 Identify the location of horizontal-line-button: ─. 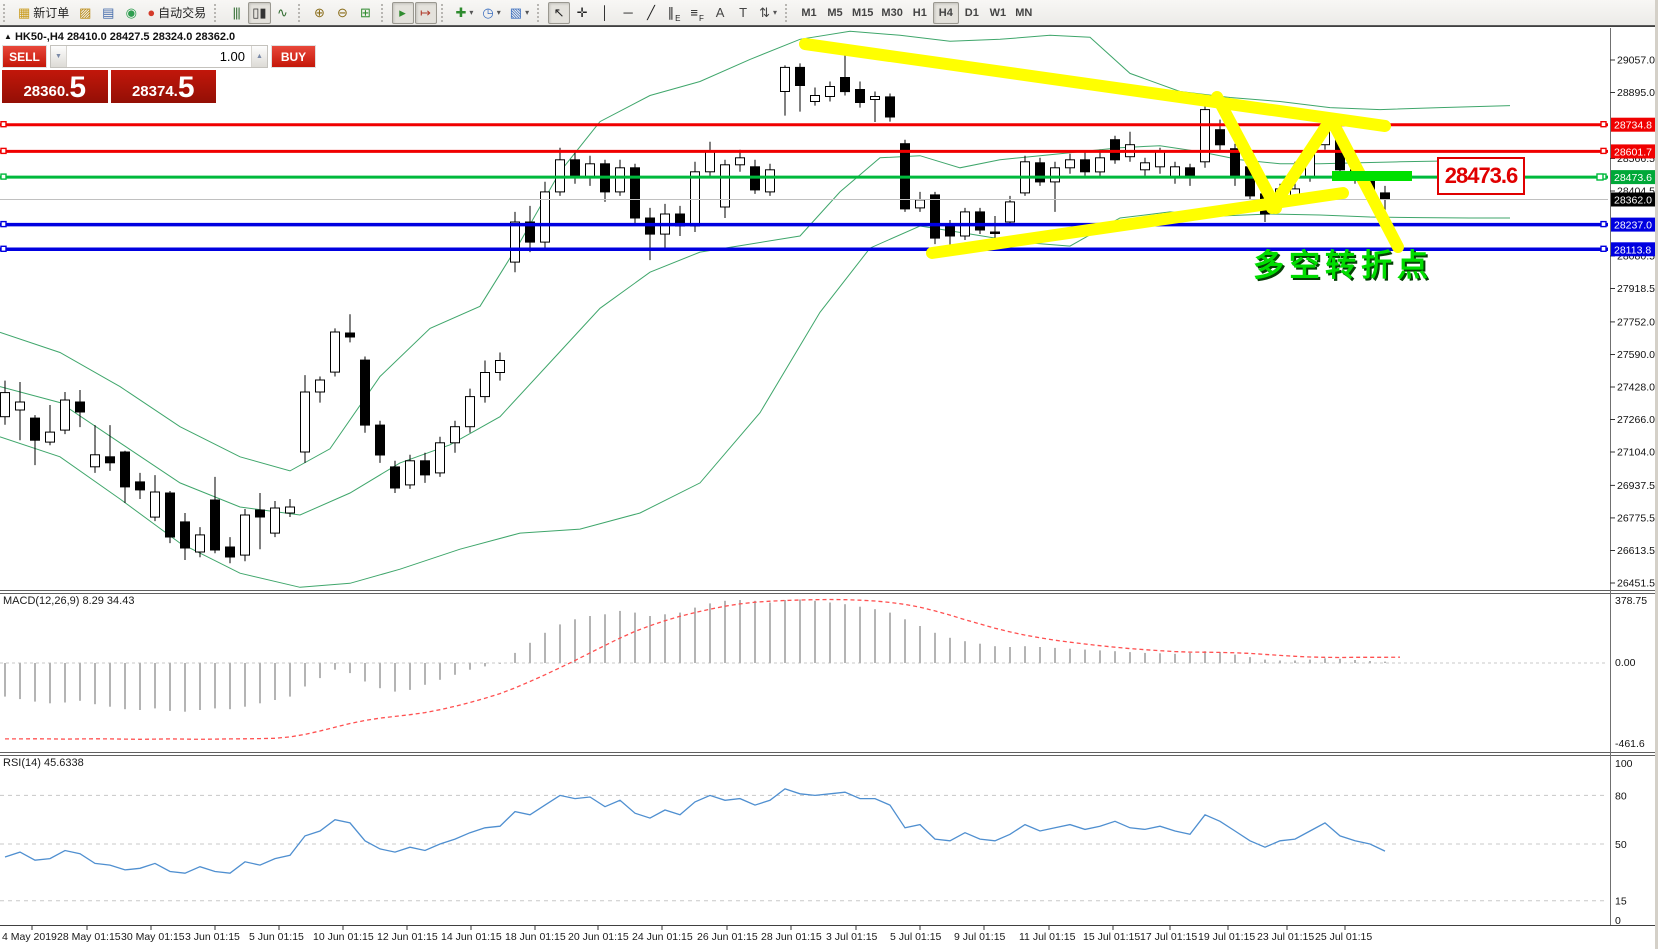
(628, 13).